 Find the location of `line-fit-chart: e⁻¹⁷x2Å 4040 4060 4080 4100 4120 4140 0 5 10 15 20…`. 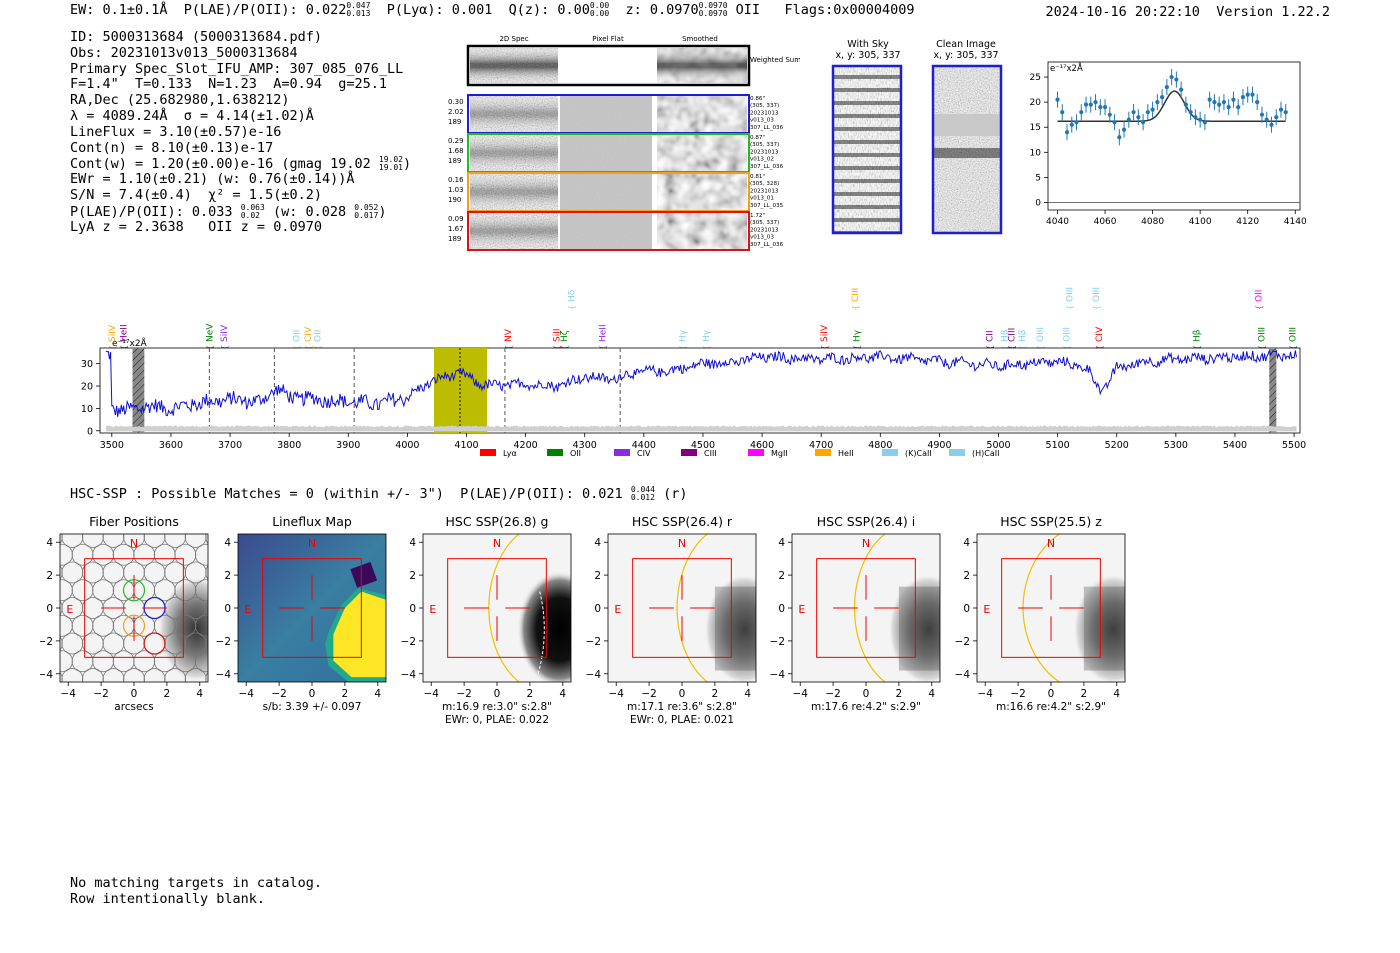

line-fit-chart: e⁻¹⁷x2Å 4040 4060 4080 4100 4120 4140 0 5 10 15 20… is located at coordinates (1168, 144).